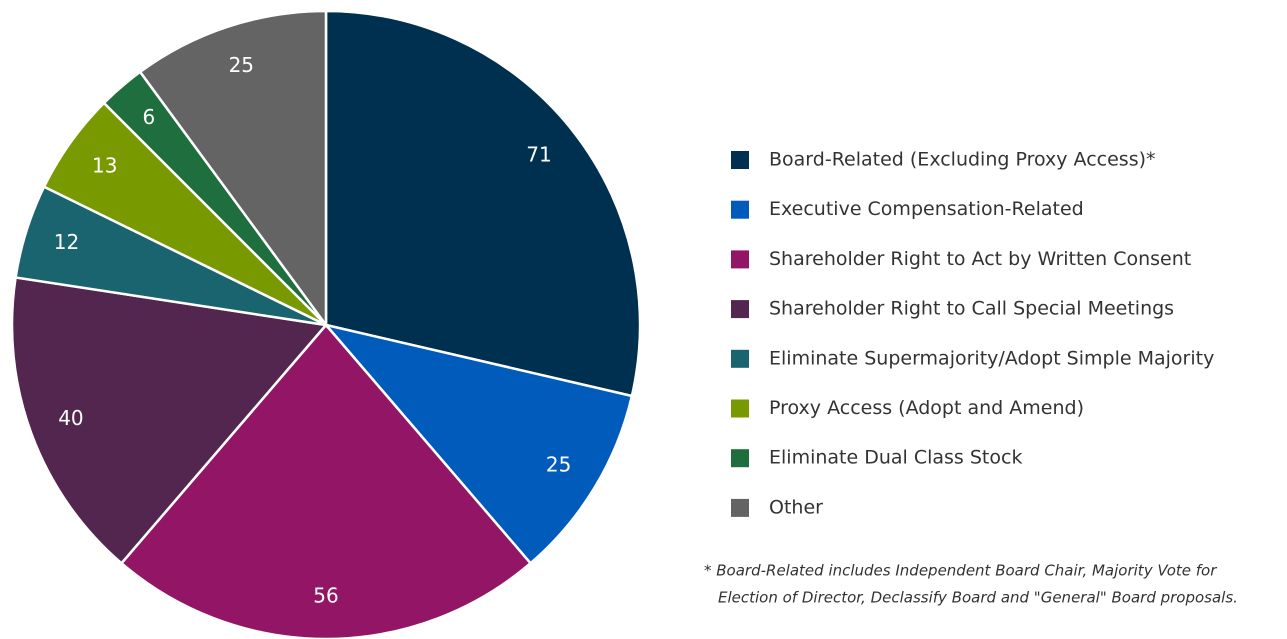 Image resolution: width=1287 pixels, height=639 pixels. Describe the element at coordinates (148, 117) in the screenshot. I see `data-label: 6` at that location.